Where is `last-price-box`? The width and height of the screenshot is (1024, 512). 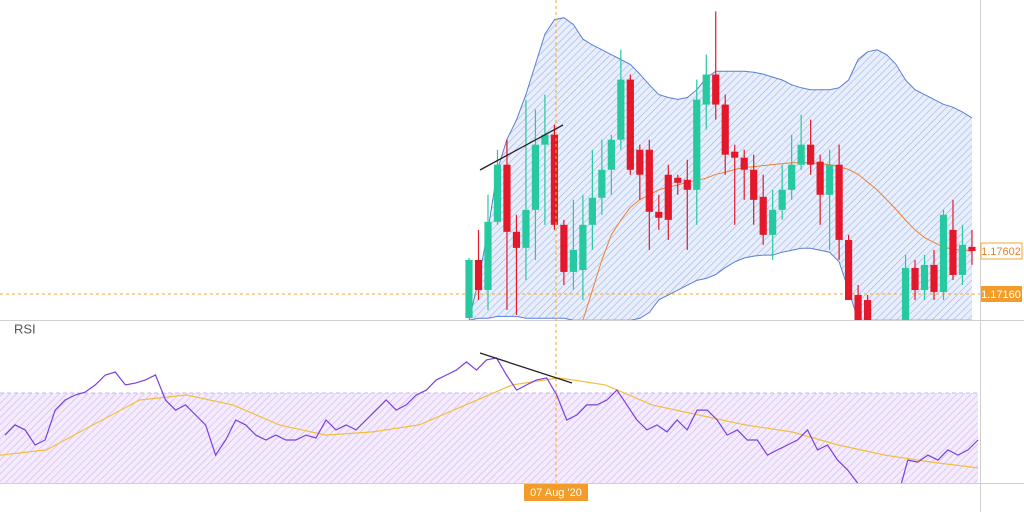
last-price-box is located at coordinates (1001, 251).